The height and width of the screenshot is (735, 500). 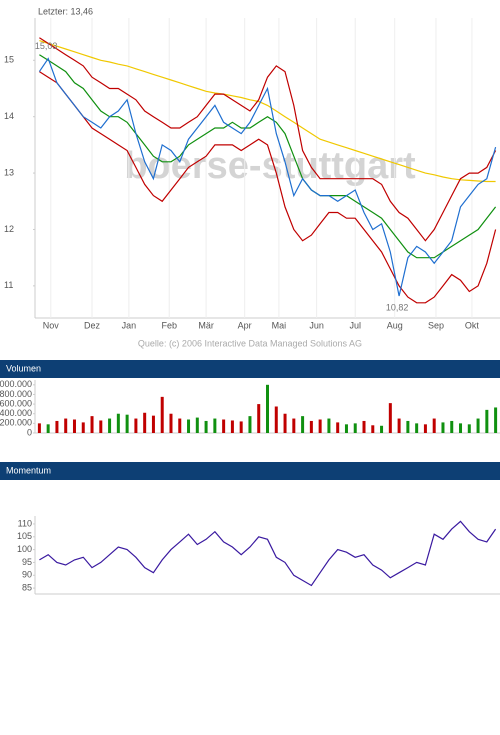 What do you see at coordinates (92, 325) in the screenshot?
I see `x-tick-label: Dez` at bounding box center [92, 325].